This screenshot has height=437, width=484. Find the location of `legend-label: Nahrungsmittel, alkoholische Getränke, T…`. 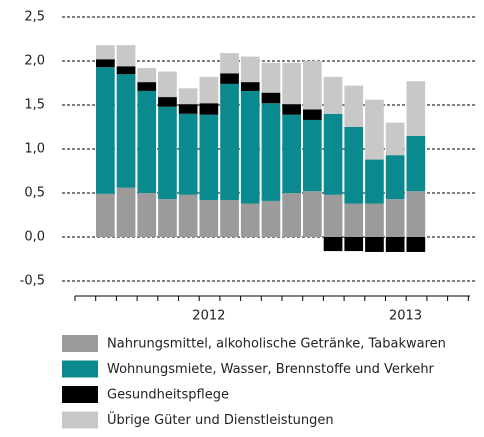

legend-label: Nahrungsmittel, alkoholische Getränke, T… is located at coordinates (276, 344).